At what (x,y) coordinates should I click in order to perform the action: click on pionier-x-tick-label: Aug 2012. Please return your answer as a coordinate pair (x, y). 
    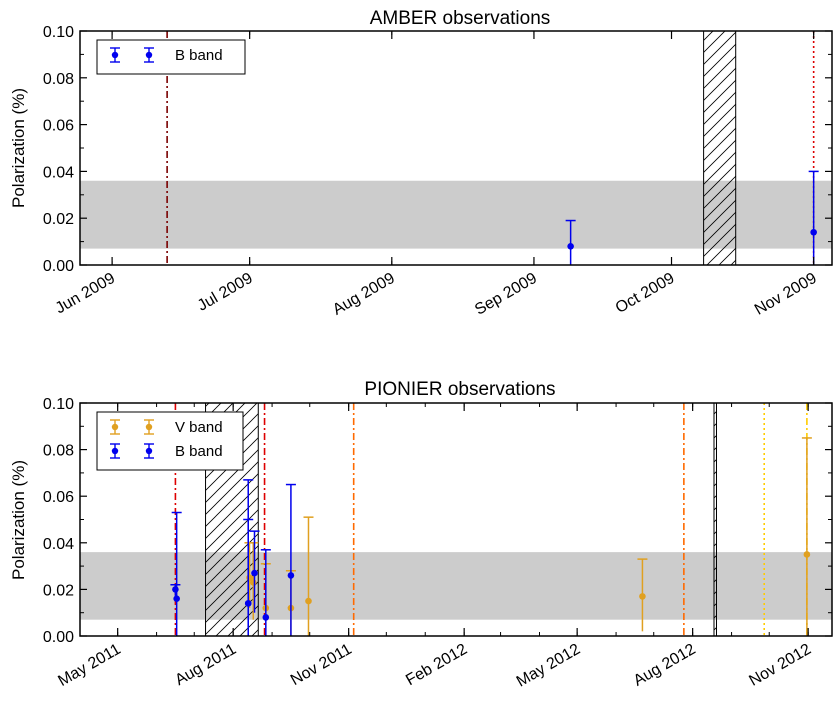
    Looking at the image, I should click on (665, 665).